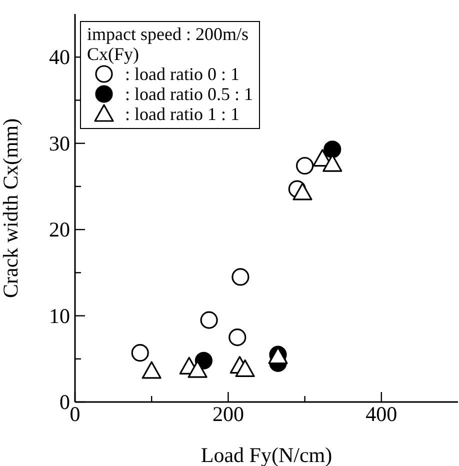 Image resolution: width=459 pixels, height=466 pixels. What do you see at coordinates (59, 230) in the screenshot?
I see `y-tick-label: 20` at bounding box center [59, 230].